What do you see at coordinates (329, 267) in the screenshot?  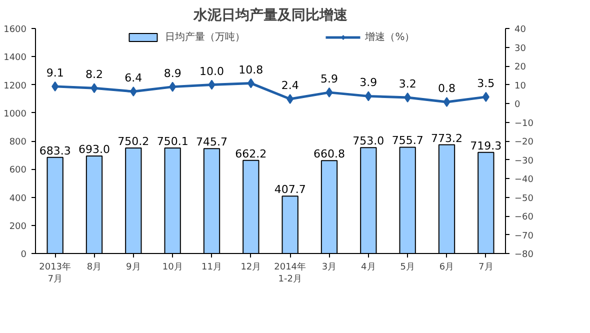 I see `x-tick-label: 3月` at bounding box center [329, 267].